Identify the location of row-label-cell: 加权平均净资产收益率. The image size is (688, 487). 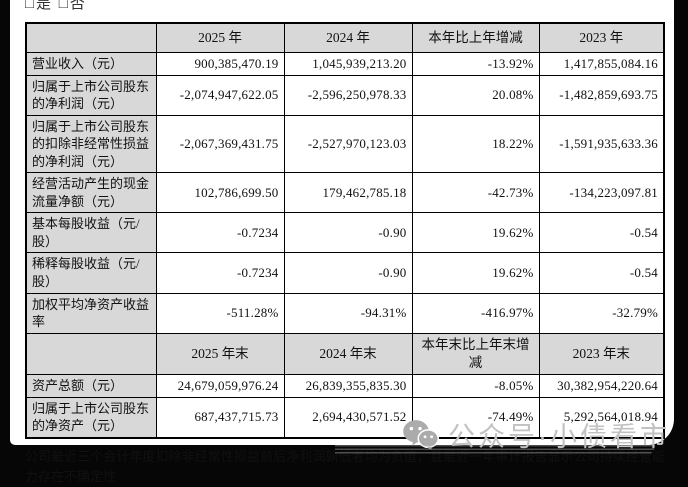
(91, 313).